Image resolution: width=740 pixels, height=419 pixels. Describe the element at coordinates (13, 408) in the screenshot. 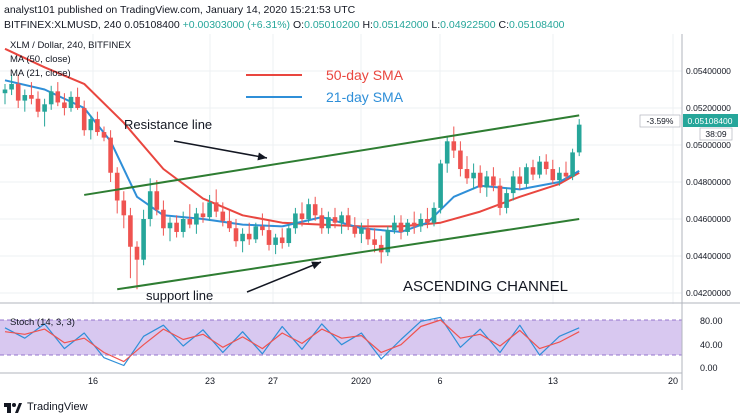

I see `tradingview-logo-icon` at that location.